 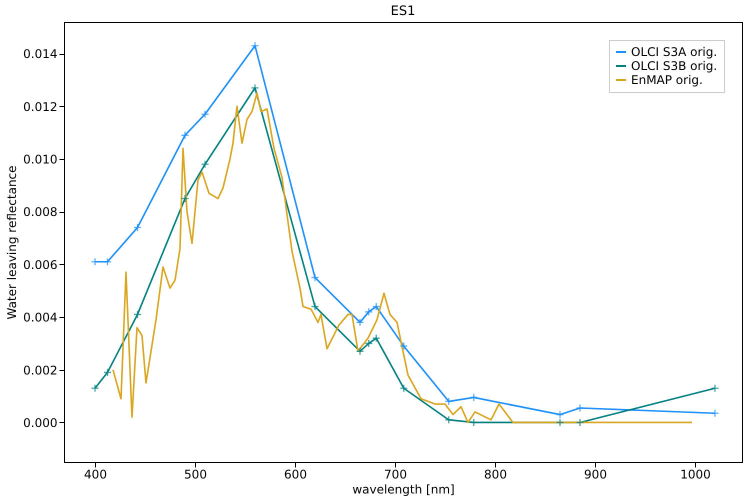 I want to click on x-tick-label: 900, so click(x=595, y=475).